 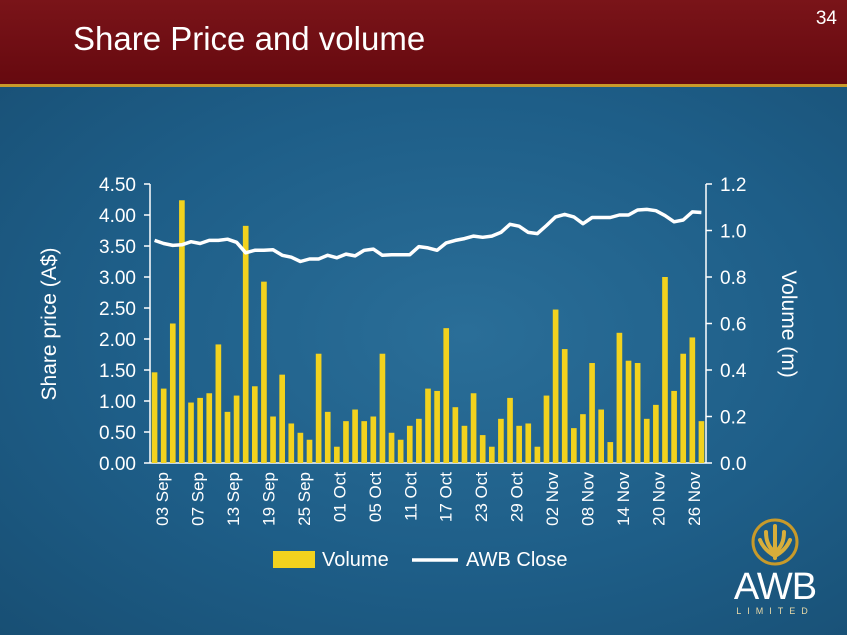 I want to click on left-tick-label: 4.00, so click(x=117, y=216).